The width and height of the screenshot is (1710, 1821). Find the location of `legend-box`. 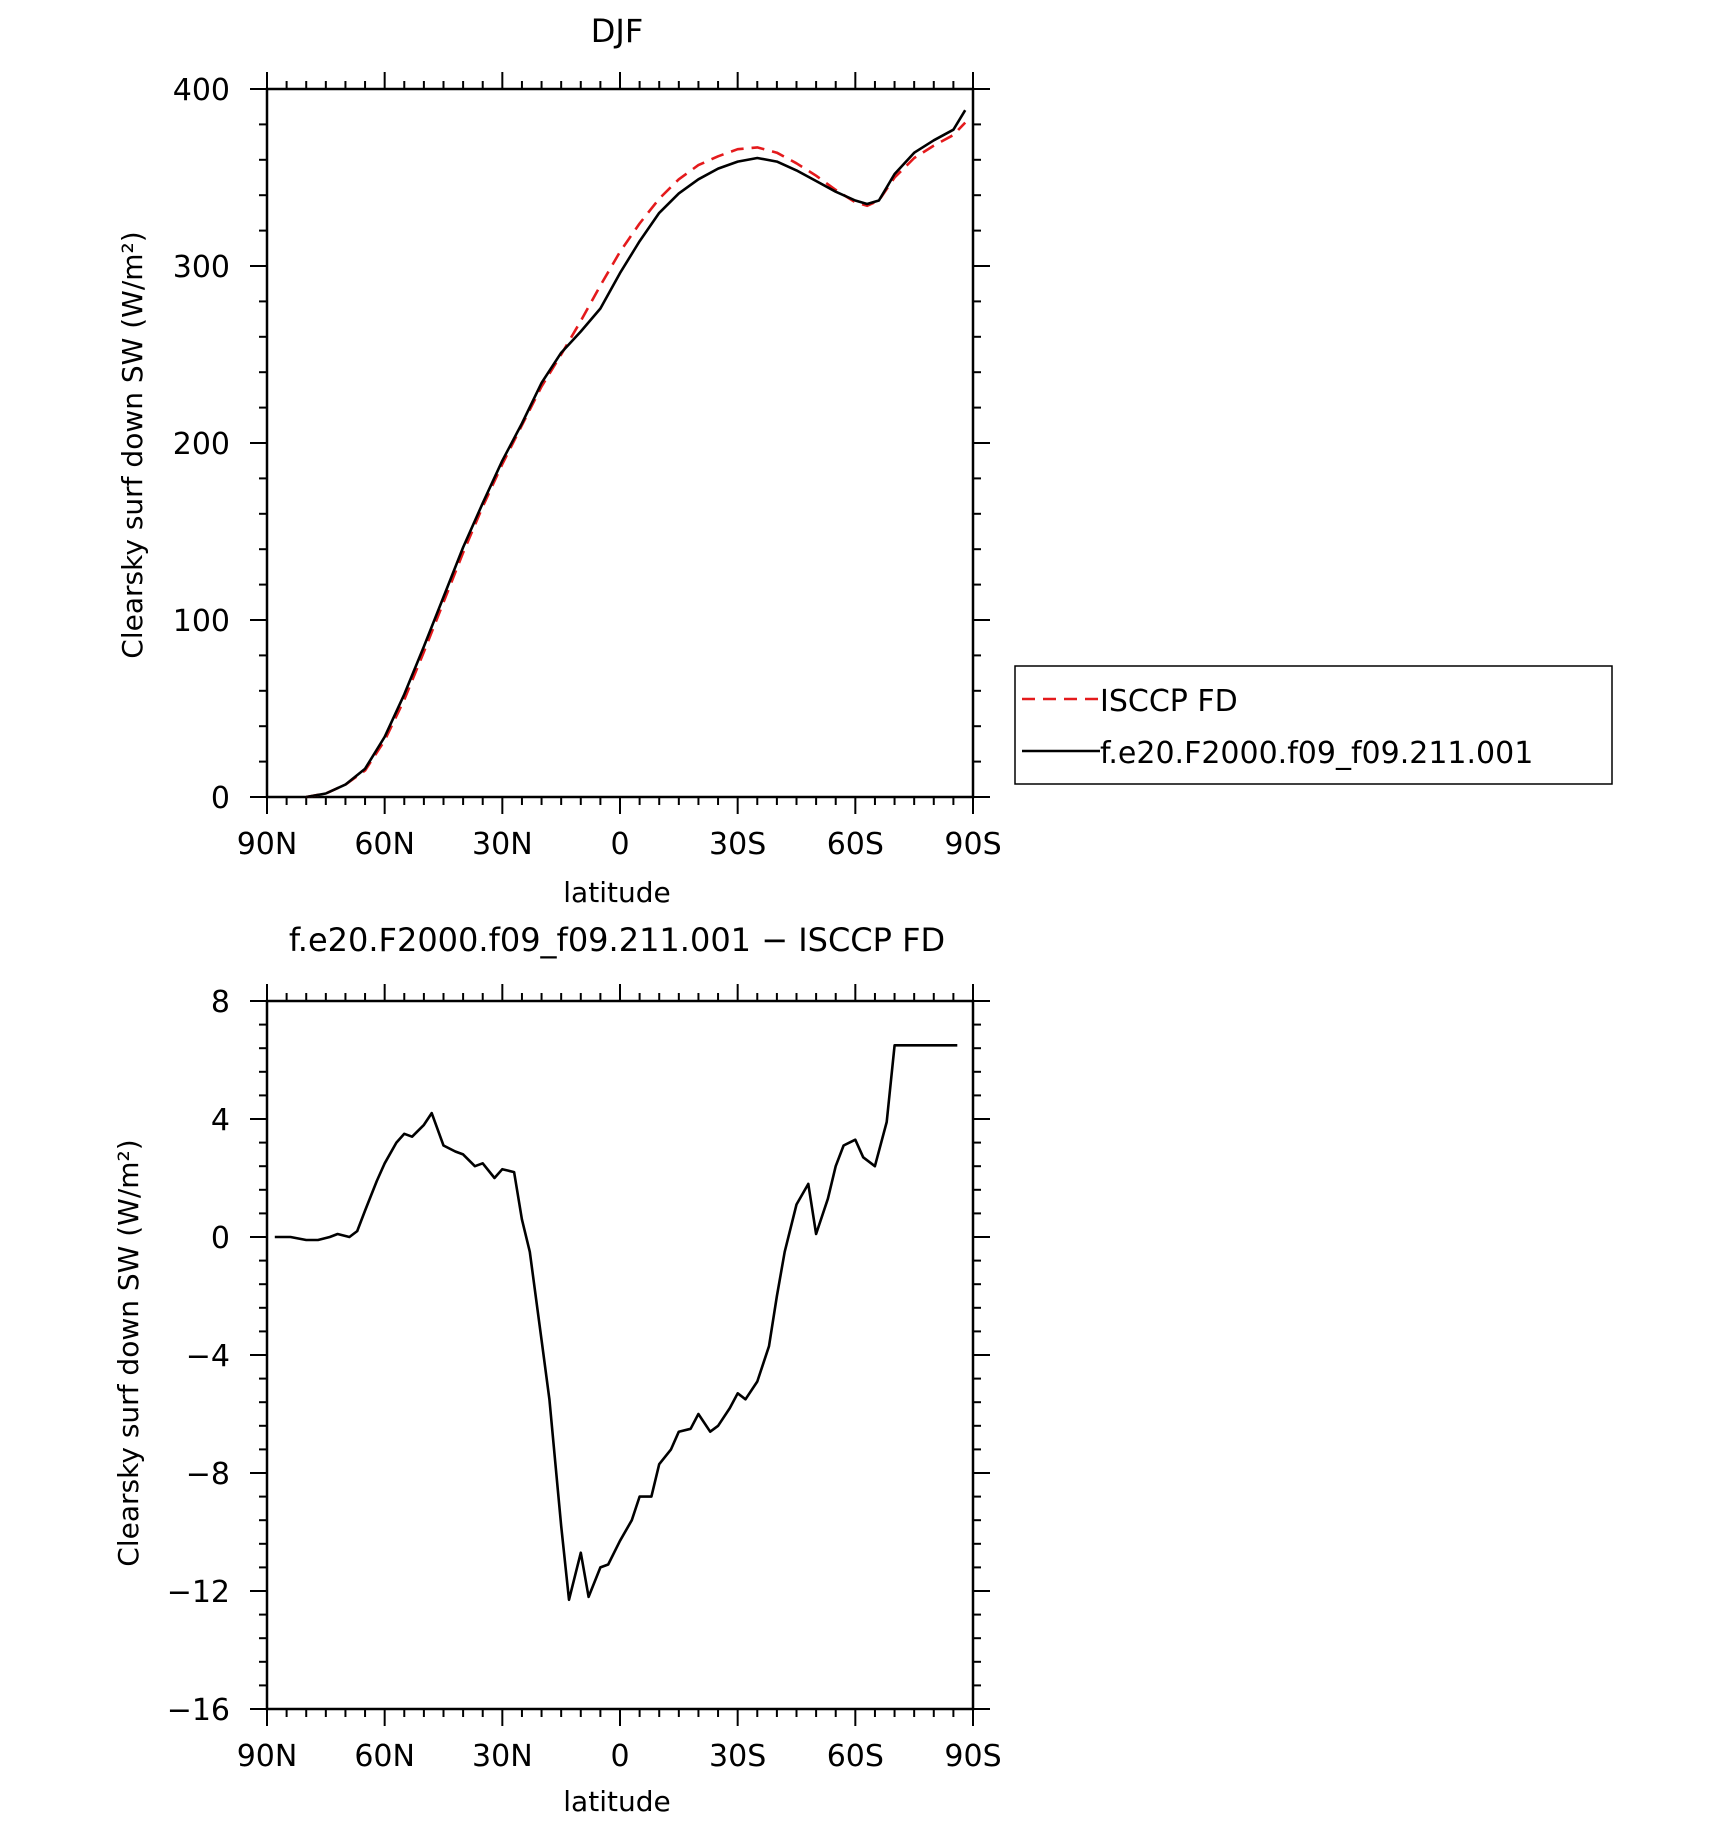

legend-box is located at coordinates (1313, 725).